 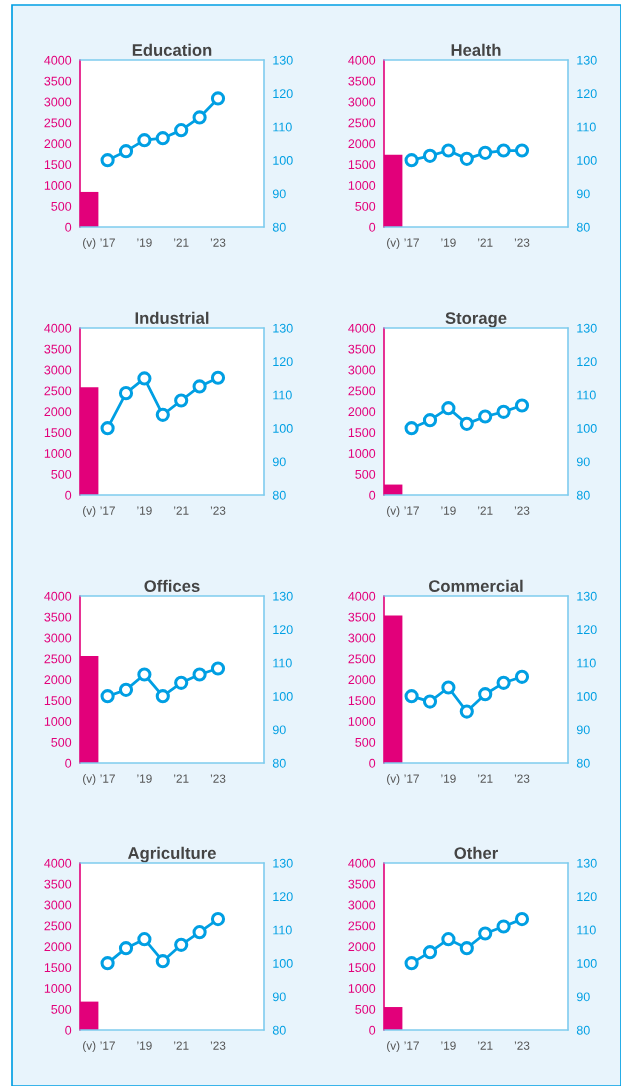 I want to click on chart-title: Storage, so click(x=476, y=320).